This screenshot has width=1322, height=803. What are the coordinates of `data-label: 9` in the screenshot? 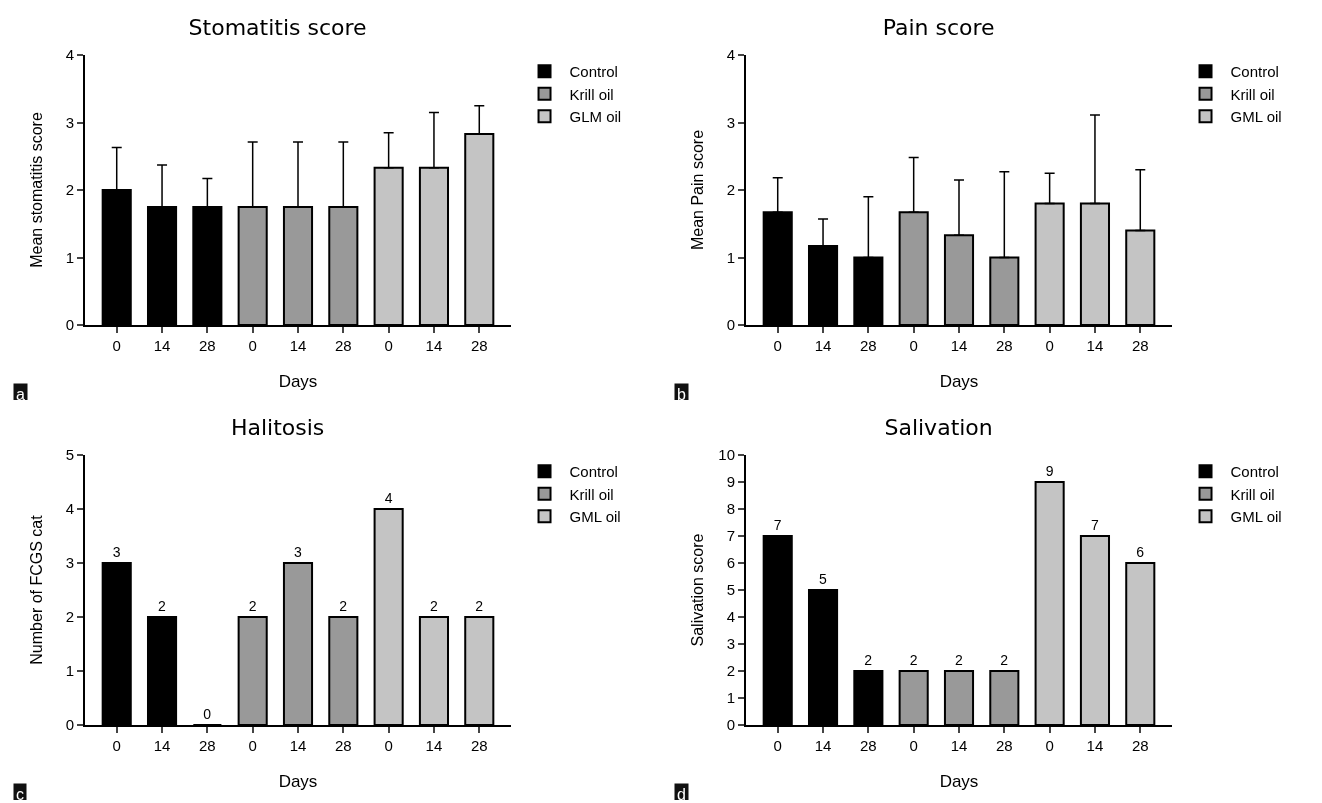 It's located at (1049, 471).